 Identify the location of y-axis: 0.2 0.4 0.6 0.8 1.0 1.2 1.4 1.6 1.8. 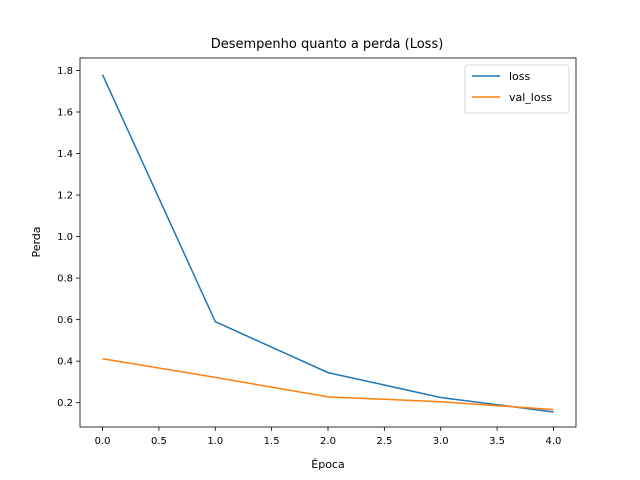
(68, 237).